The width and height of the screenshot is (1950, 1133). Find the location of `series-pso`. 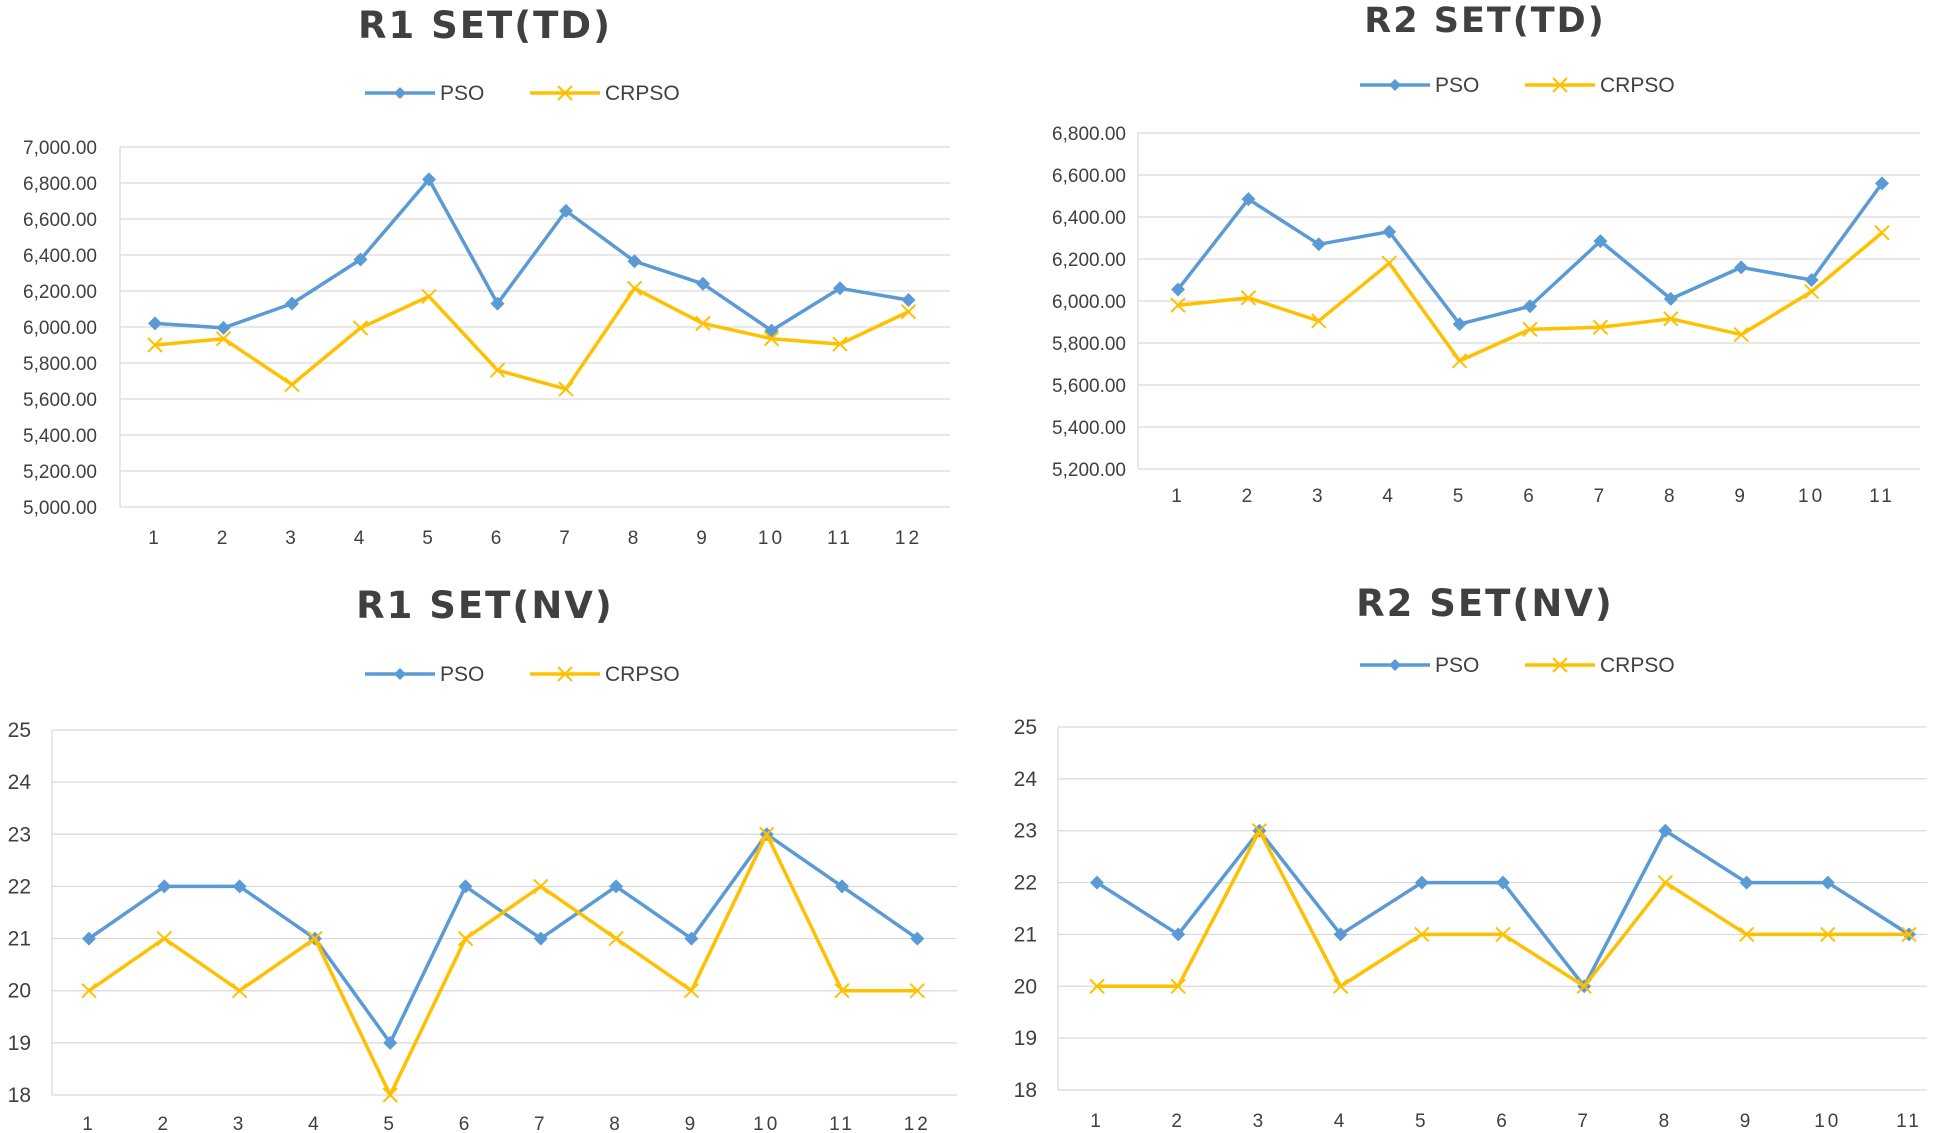

series-pso is located at coordinates (1530, 254).